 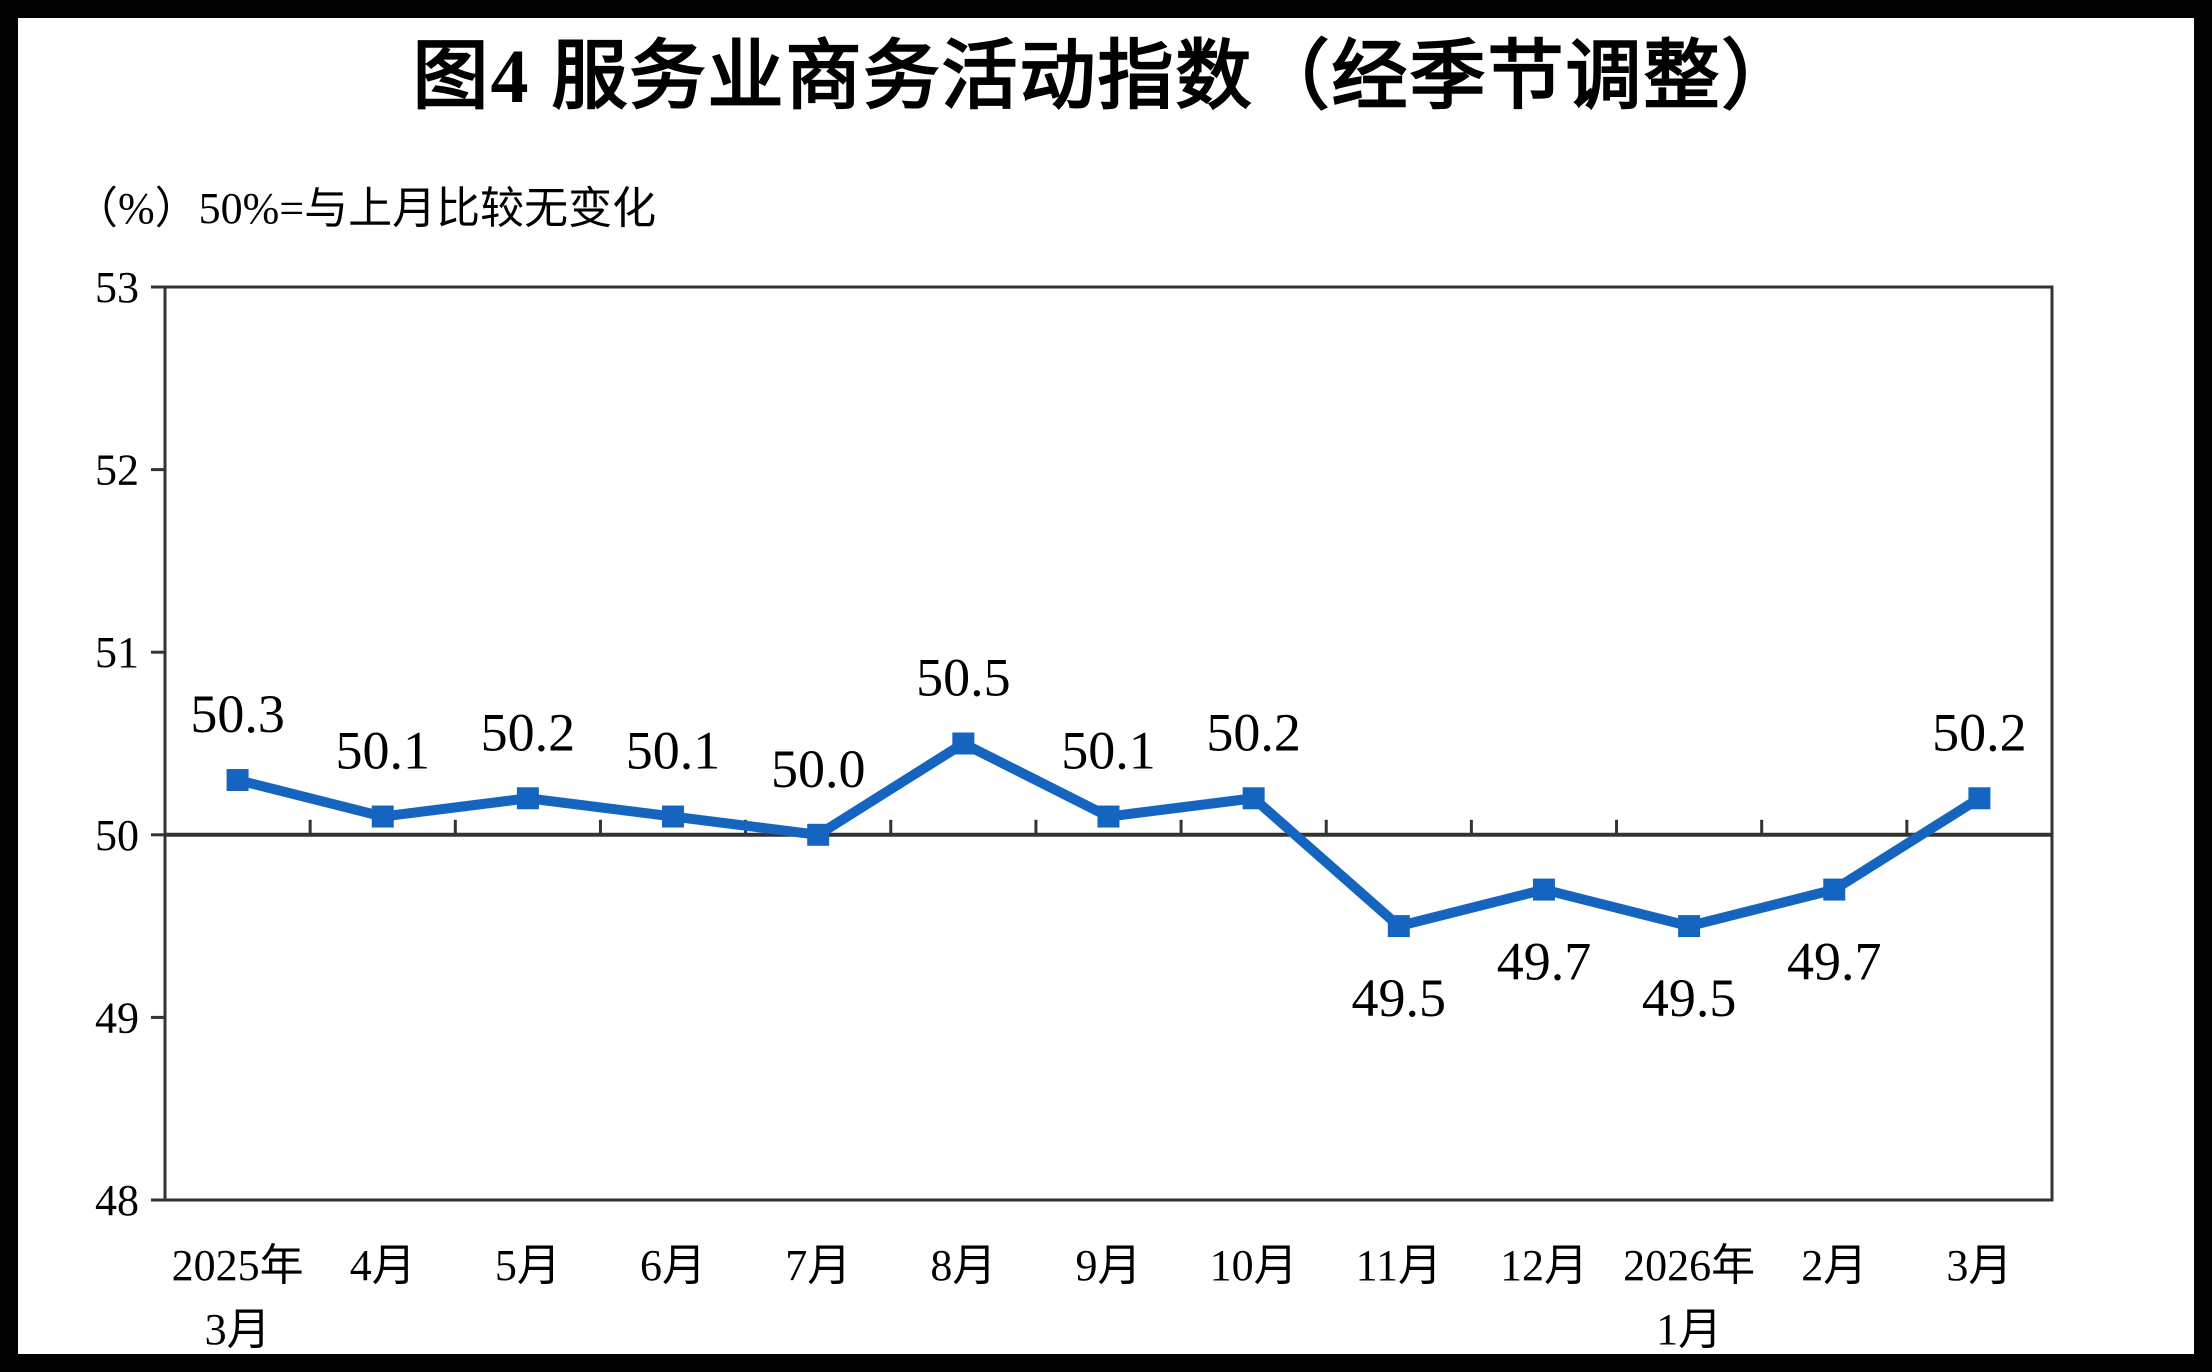 What do you see at coordinates (1399, 1265) in the screenshot?
I see `x-axis-label: 11月` at bounding box center [1399, 1265].